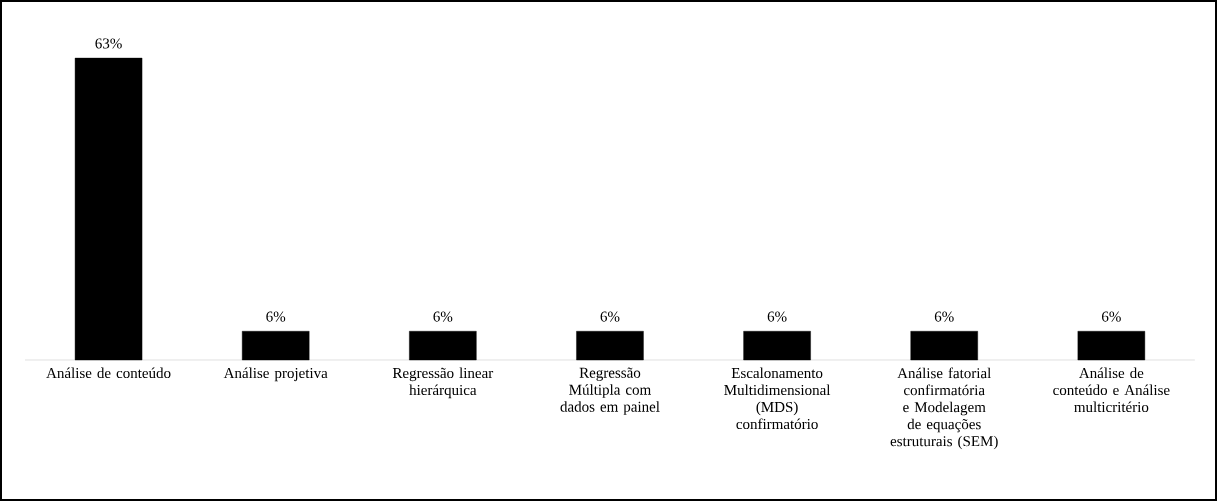 The image size is (1217, 501). What do you see at coordinates (108, 373) in the screenshot?
I see `x-tick-label: Análise de conteúdo` at bounding box center [108, 373].